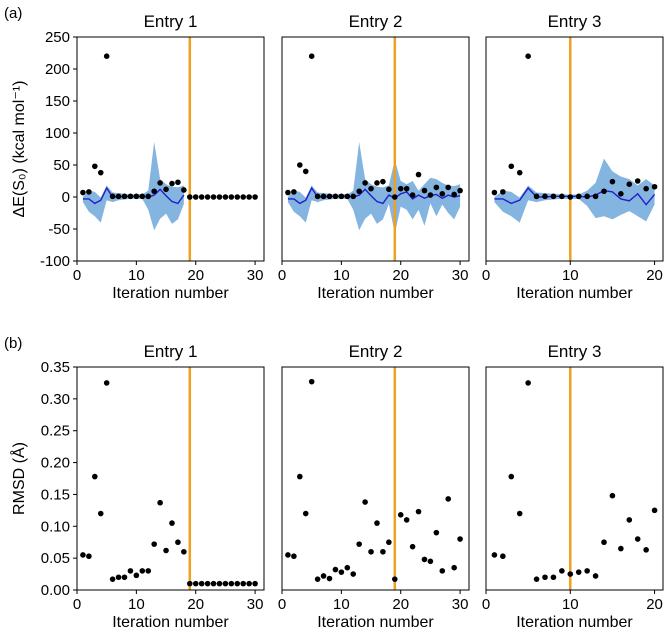 This screenshot has height=640, width=670. What do you see at coordinates (55, 431) in the screenshot?
I see `y-tick-label: 0.25` at bounding box center [55, 431].